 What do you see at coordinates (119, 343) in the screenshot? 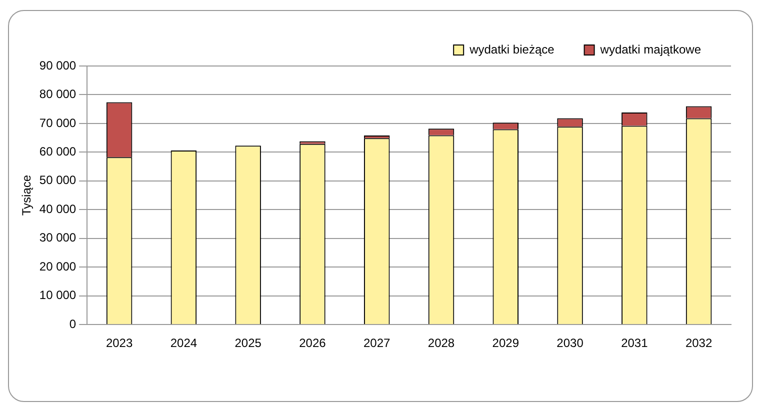
I see `x-tick-label: 2023` at bounding box center [119, 343].